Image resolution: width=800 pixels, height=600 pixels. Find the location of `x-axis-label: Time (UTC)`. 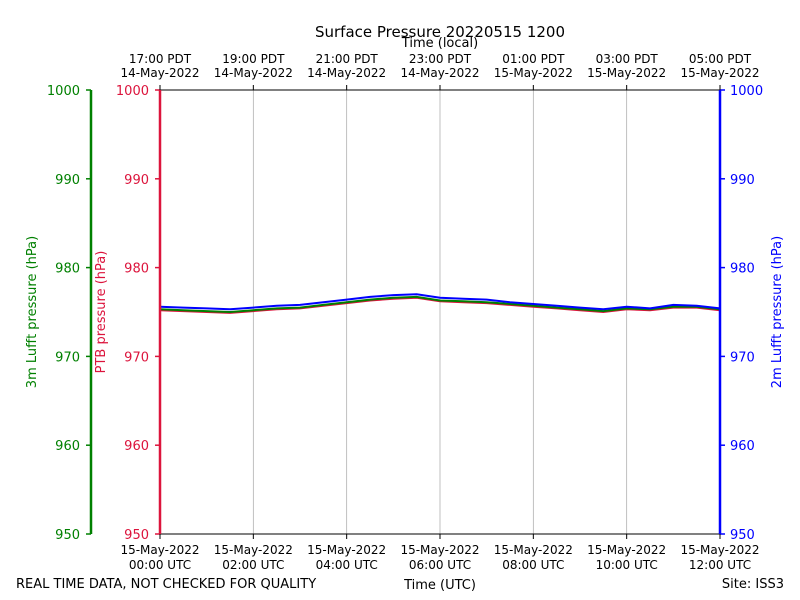

x-axis-label: Time (UTC) is located at coordinates (439, 585).